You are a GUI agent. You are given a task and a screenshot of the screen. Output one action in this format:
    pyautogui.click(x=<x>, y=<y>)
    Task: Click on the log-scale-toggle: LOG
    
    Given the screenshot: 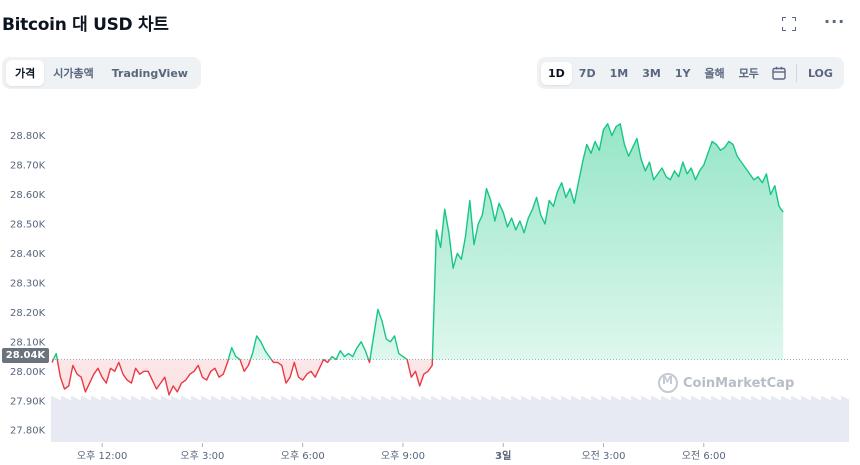 What is the action you would take?
    pyautogui.click(x=820, y=73)
    